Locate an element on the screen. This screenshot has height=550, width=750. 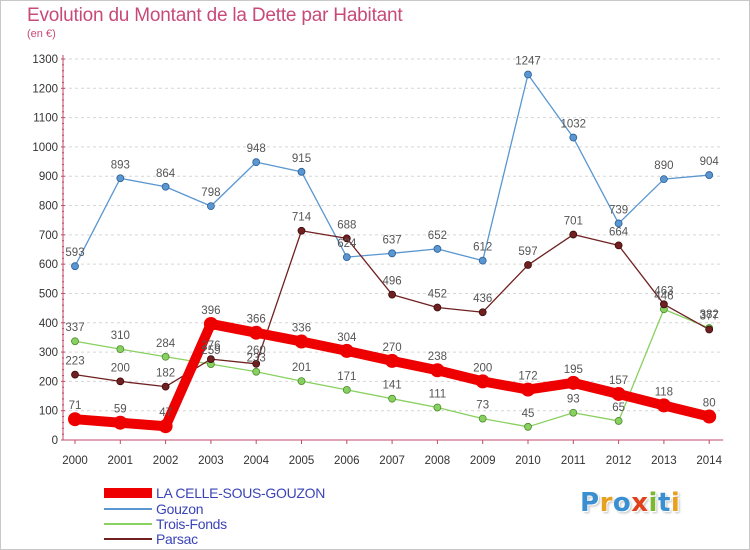
chart-subtitle: (en €) is located at coordinates (41, 34).